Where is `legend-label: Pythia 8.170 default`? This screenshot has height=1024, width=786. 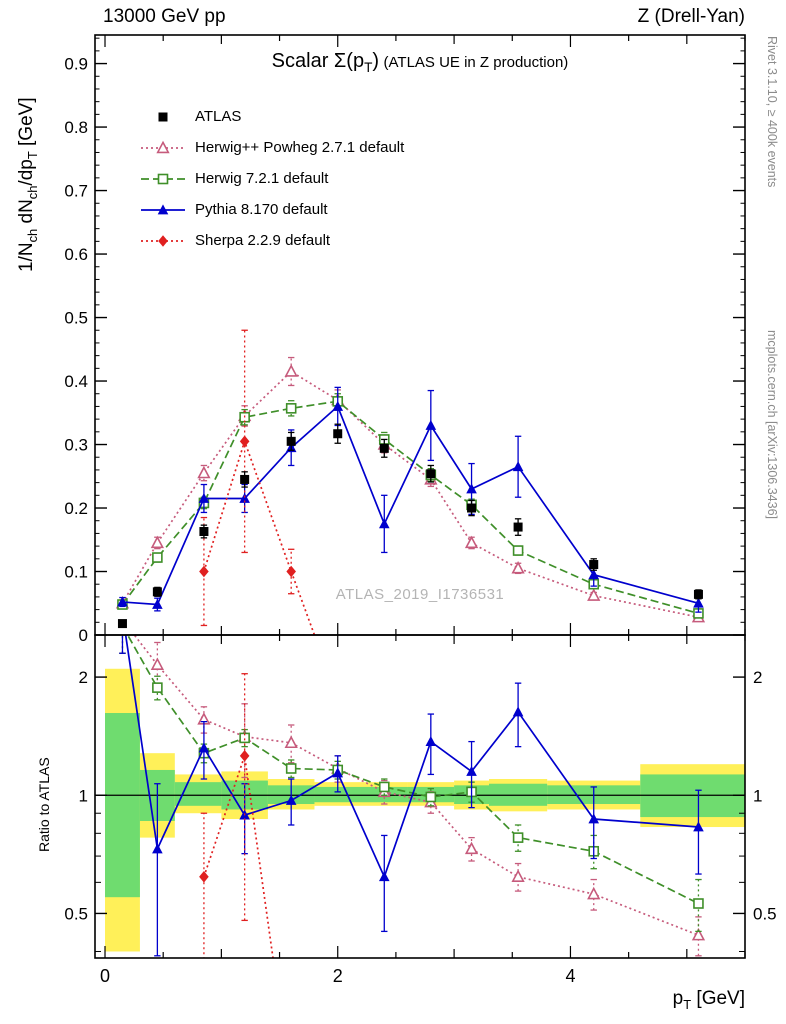
legend-label: Pythia 8.170 default is located at coordinates (261, 209).